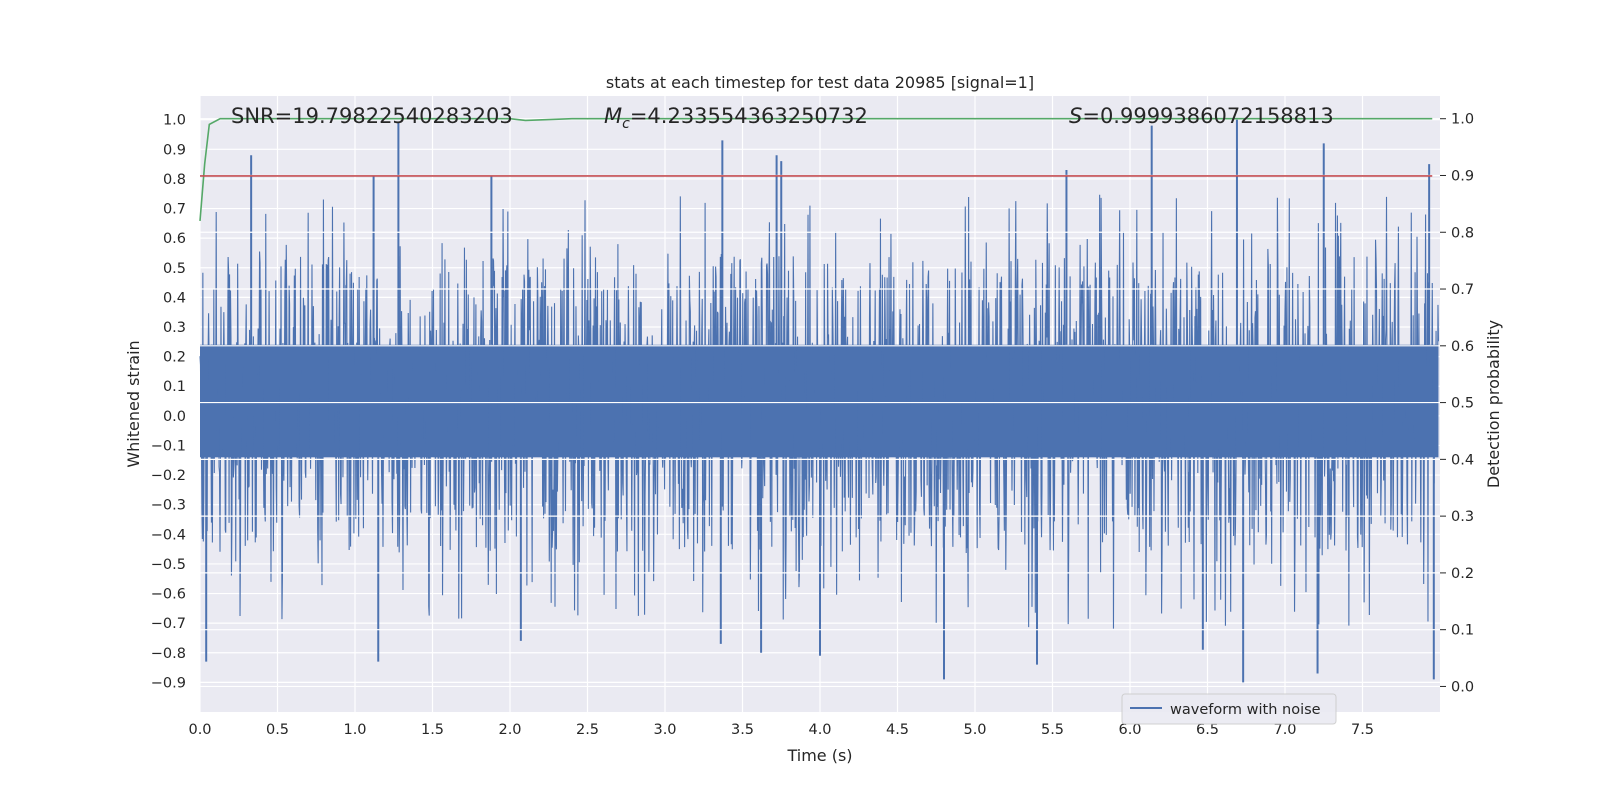 Image resolution: width=1600 pixels, height=800 pixels. Describe the element at coordinates (736, 118) in the screenshot. I see `chirp-mass-annotation: Mc=4.233554363250732` at that location.